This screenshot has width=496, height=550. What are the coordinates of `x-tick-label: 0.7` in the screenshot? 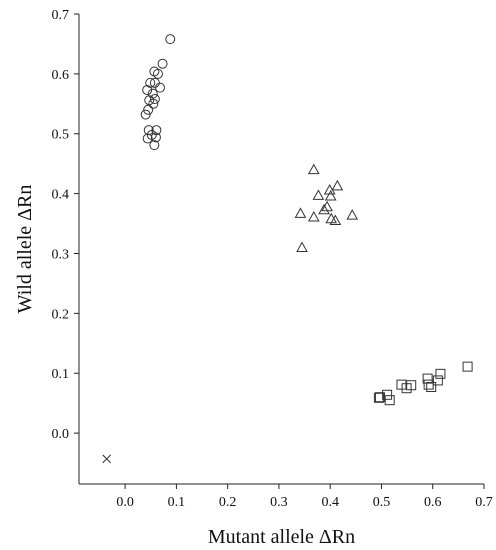 It's located at (484, 502).